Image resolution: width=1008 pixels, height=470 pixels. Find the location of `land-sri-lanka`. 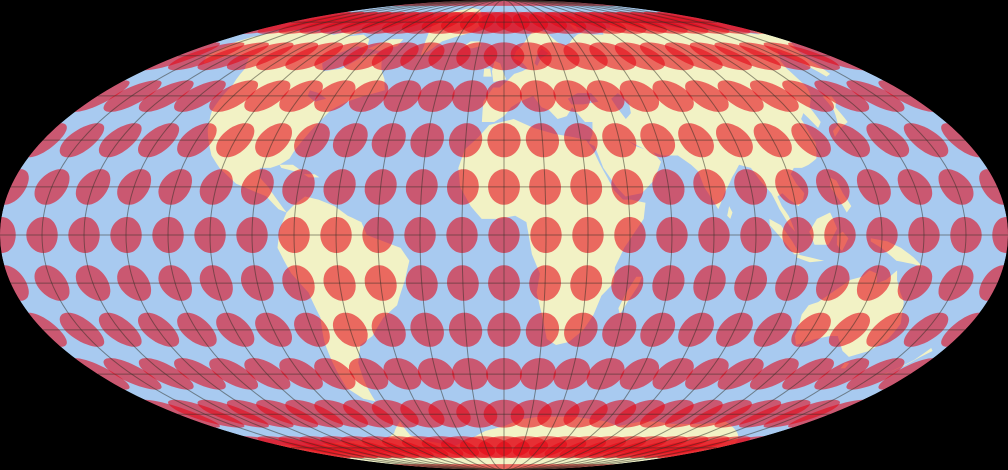

land-sri-lanka is located at coordinates (730, 212).